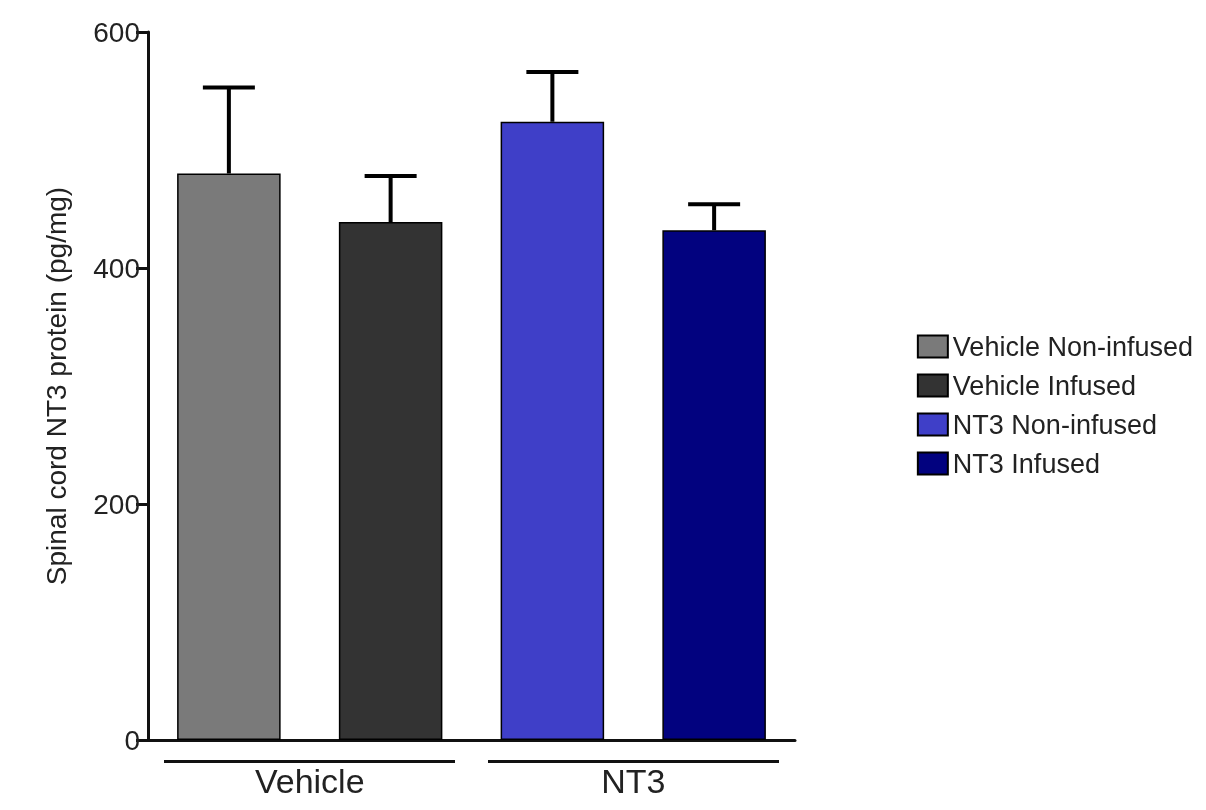  What do you see at coordinates (1044, 385) in the screenshot?
I see `legend-label: Vehicle Infused` at bounding box center [1044, 385].